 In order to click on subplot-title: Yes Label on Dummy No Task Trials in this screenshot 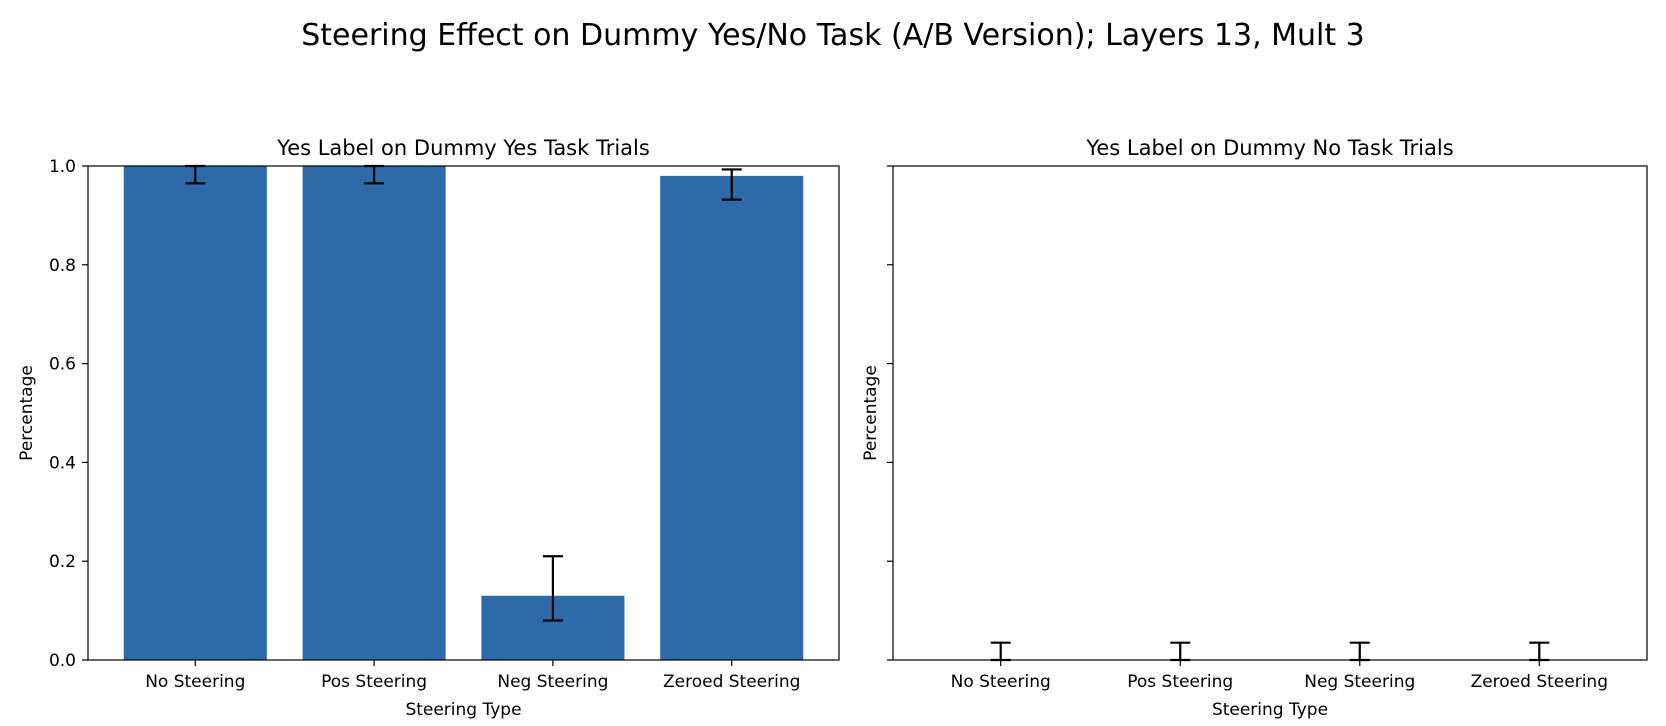, I will do `click(1269, 148)`.